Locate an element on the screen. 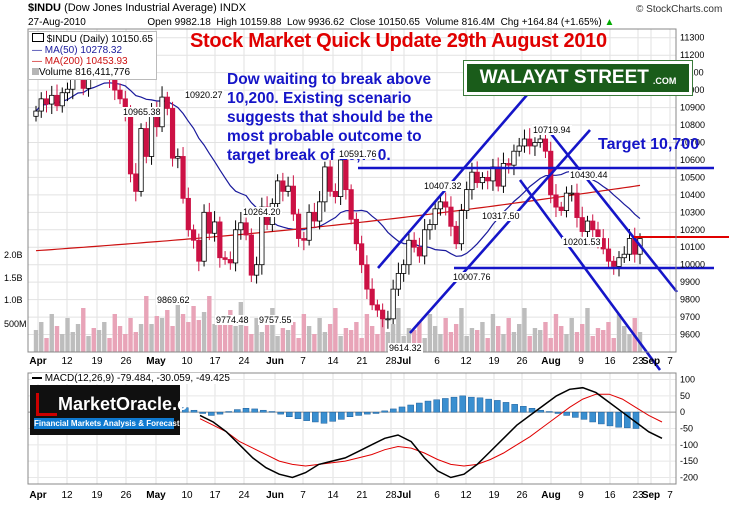 This screenshot has height=507, width=729. walayat-street-logo: WALAYAT STREET .COM is located at coordinates (578, 78).